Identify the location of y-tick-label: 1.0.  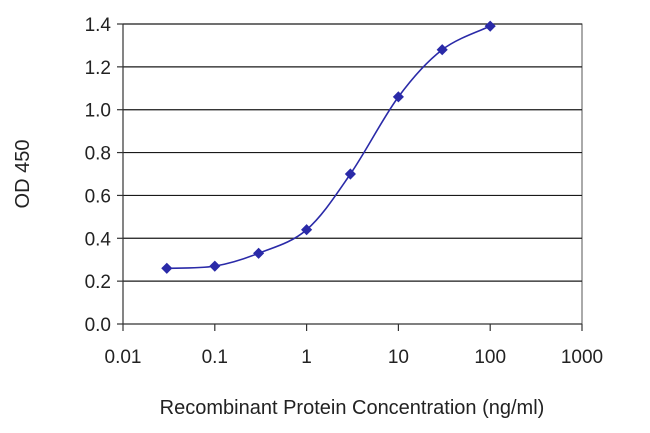
(98, 111).